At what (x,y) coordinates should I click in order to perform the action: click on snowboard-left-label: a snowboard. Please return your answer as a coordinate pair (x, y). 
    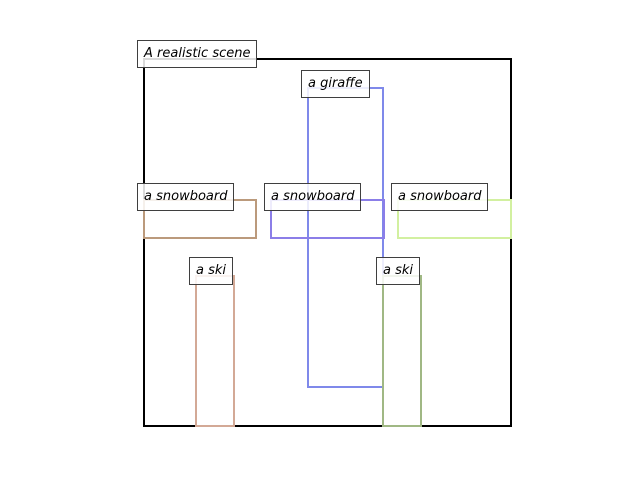
    Looking at the image, I should click on (186, 197).